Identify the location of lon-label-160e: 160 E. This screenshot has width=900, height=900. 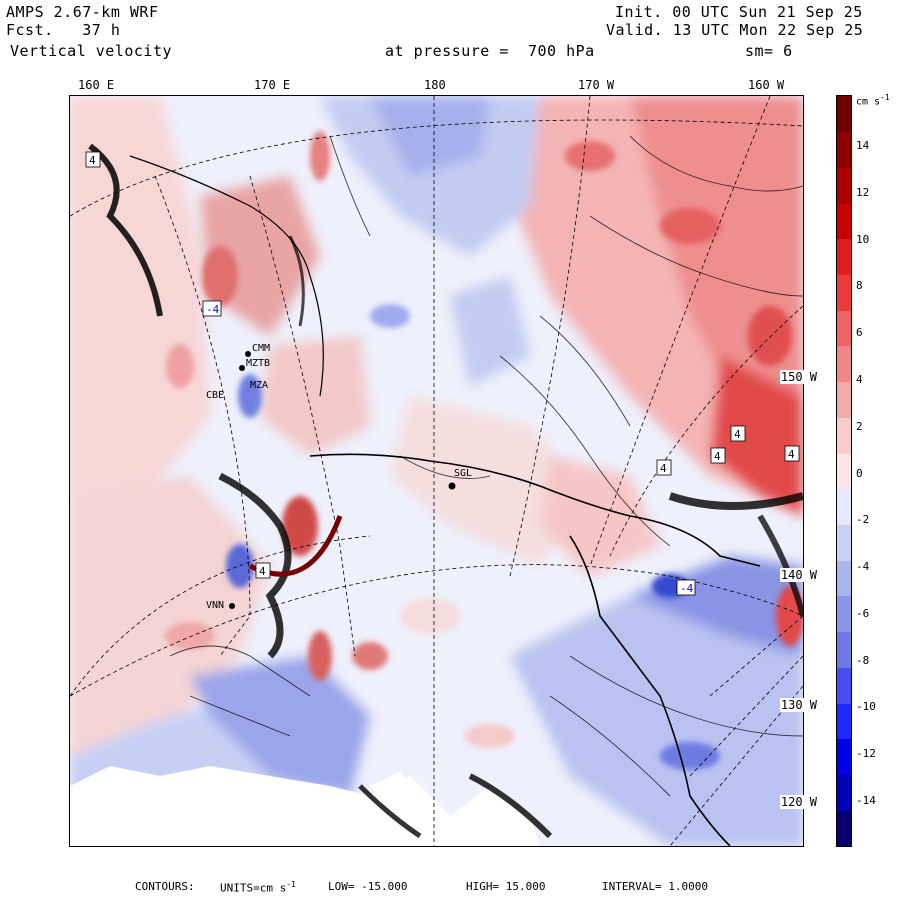
(96, 85).